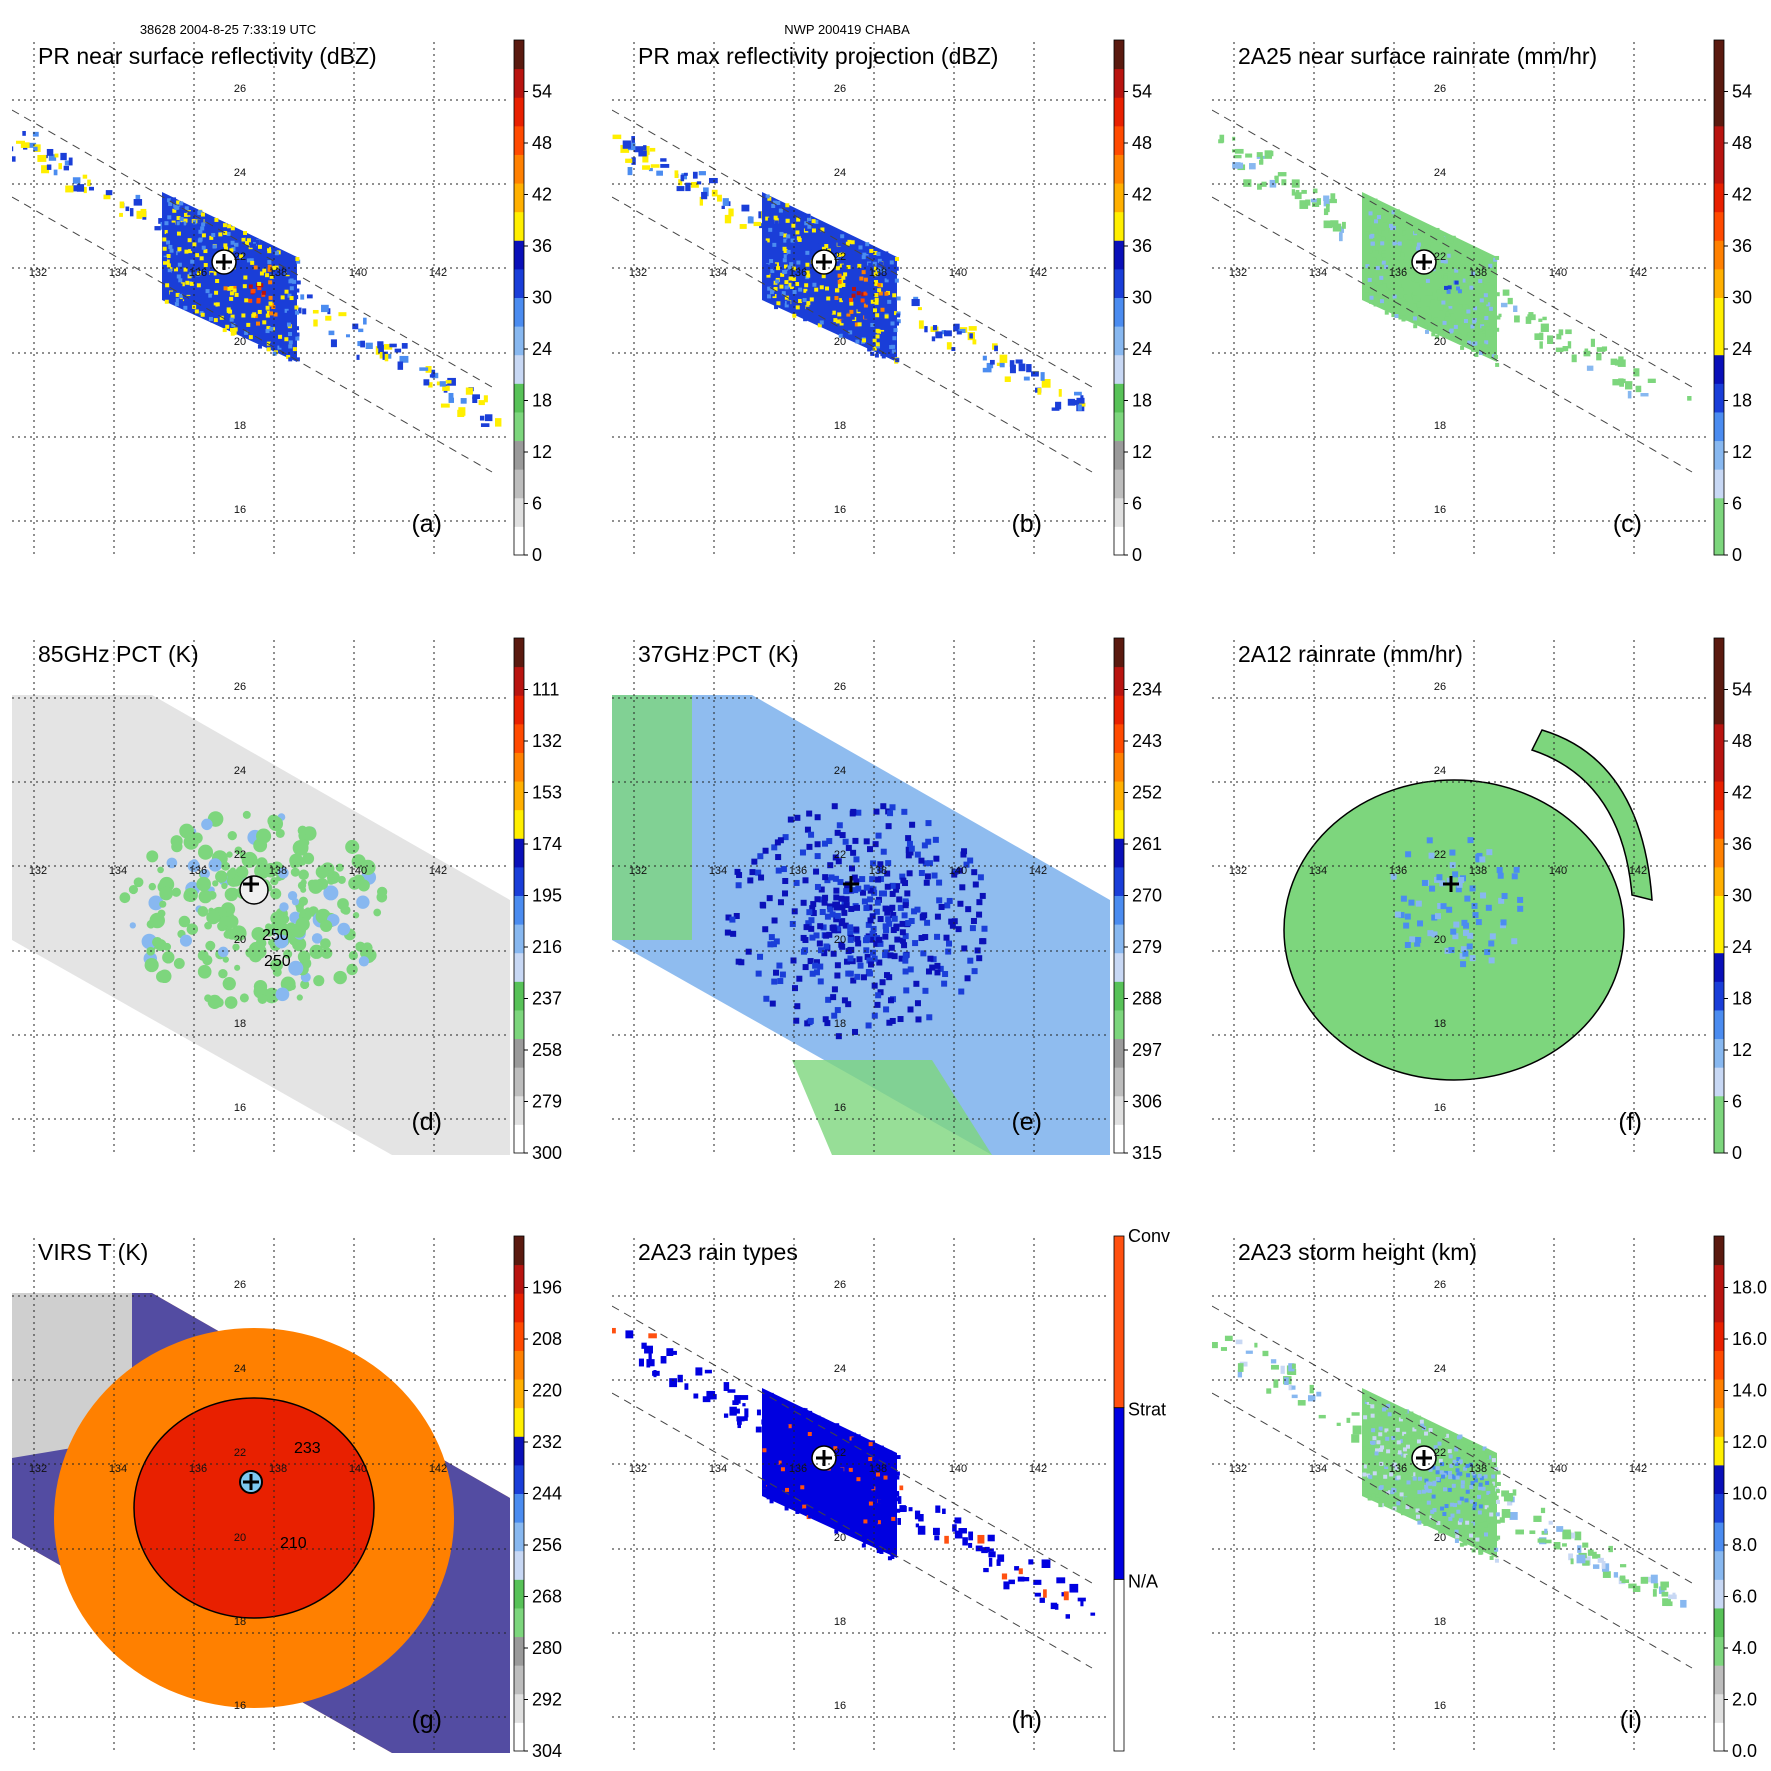 This screenshot has width=1771, height=1771. I want to click on lat-label: 20, so click(1440, 1538).